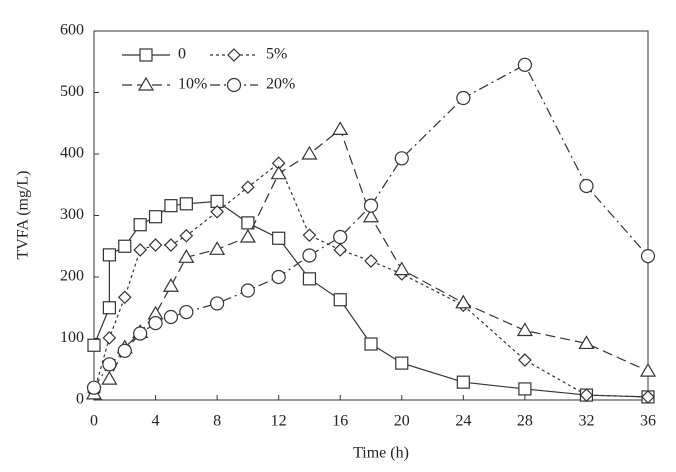  Describe the element at coordinates (279, 421) in the screenshot. I see `x-tick-label: 12` at that location.